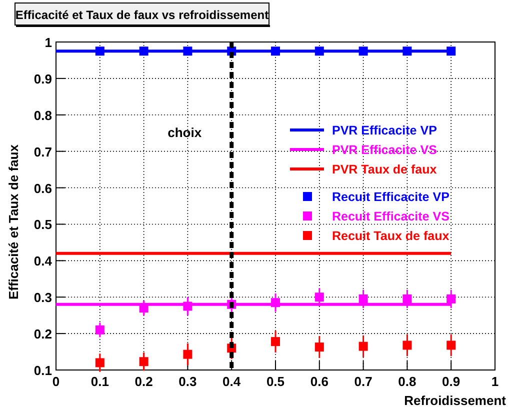  What do you see at coordinates (43, 261) in the screenshot?
I see `y-tick-label: 0.4` at bounding box center [43, 261].